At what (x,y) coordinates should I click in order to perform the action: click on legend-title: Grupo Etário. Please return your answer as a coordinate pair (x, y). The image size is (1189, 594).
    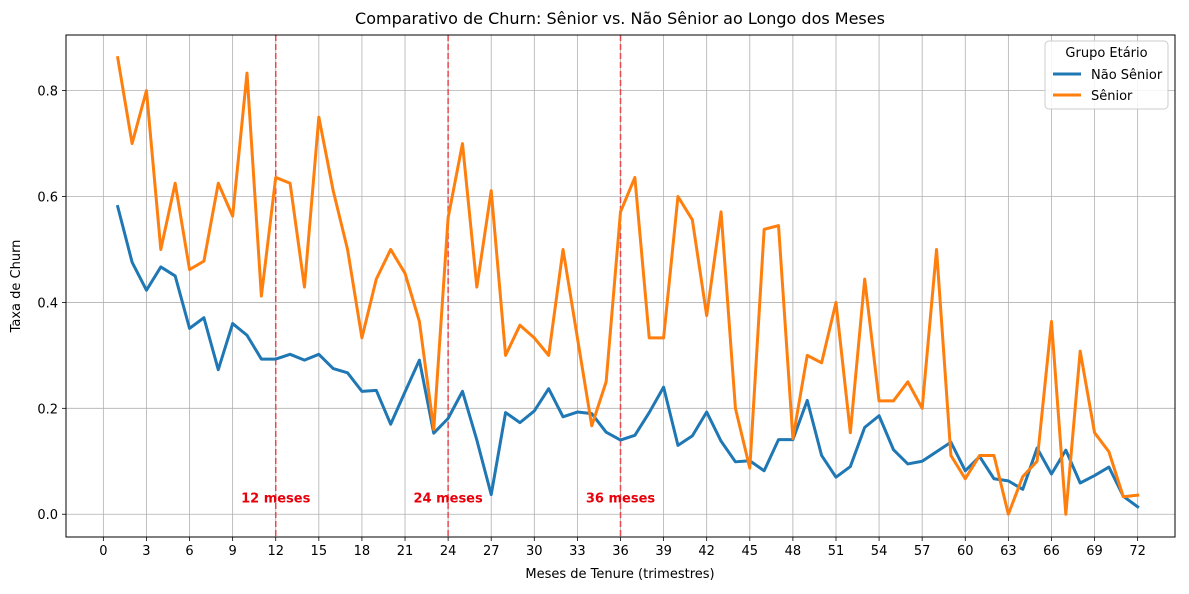
    Looking at the image, I should click on (1106, 53).